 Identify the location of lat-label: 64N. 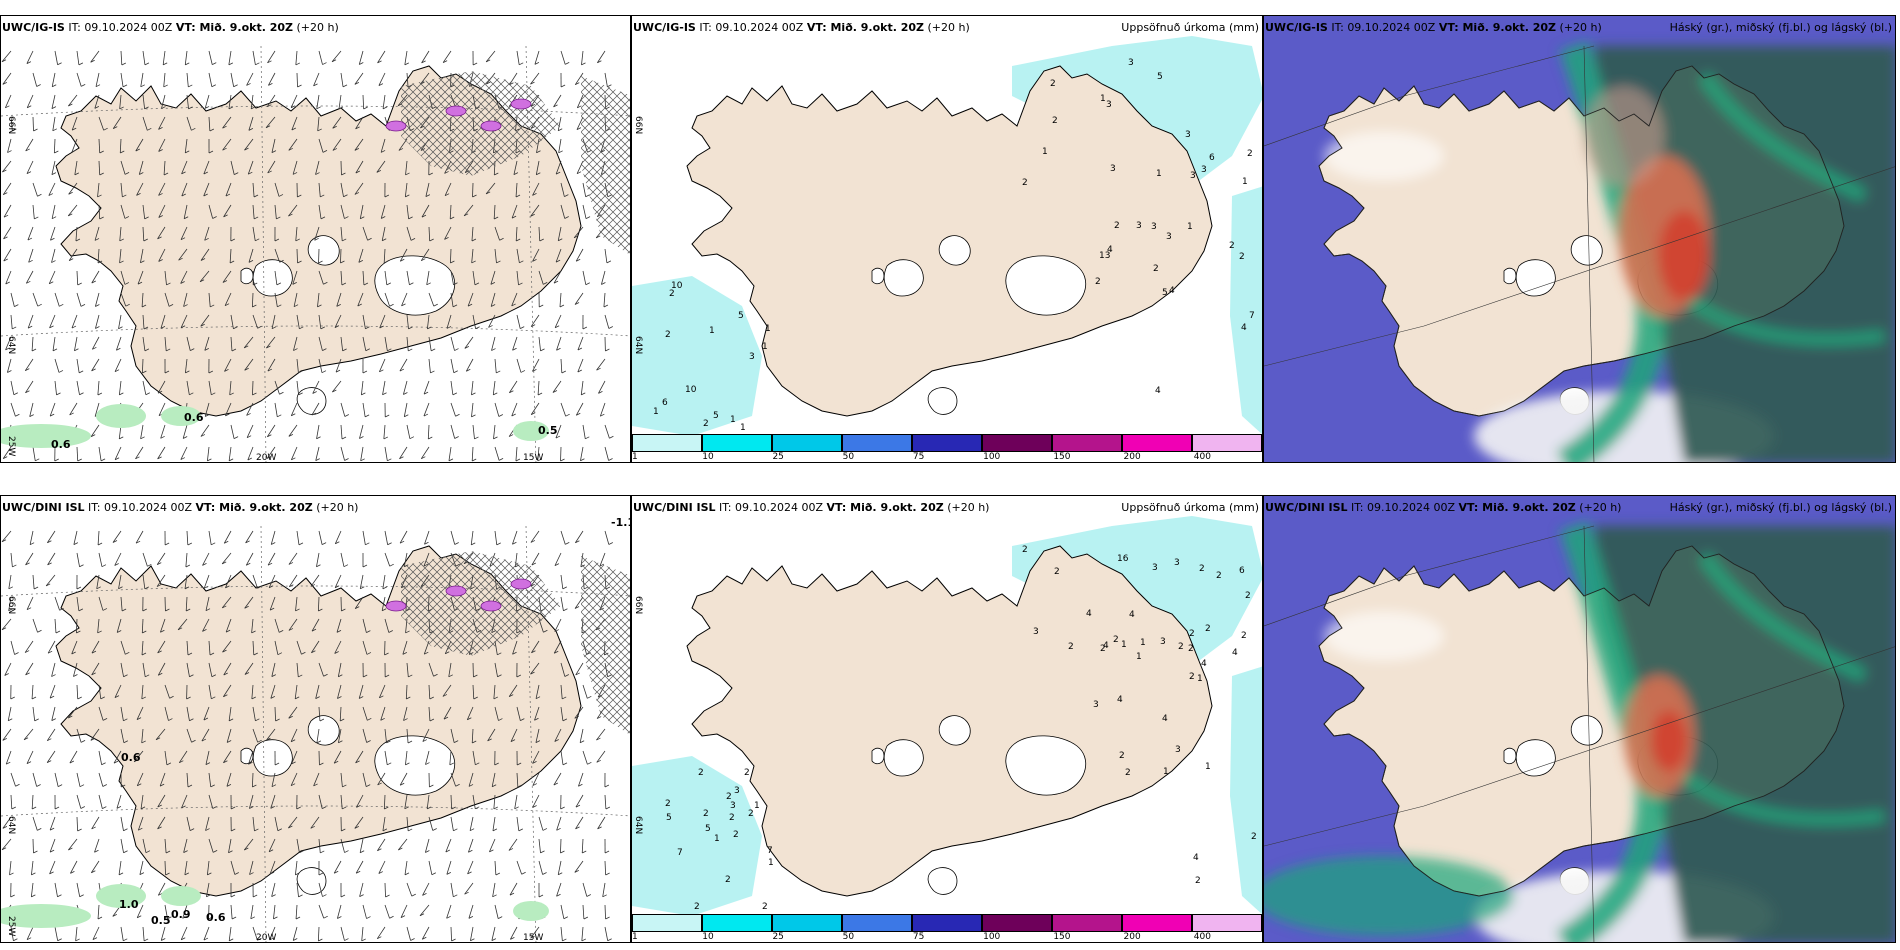
(11, 825).